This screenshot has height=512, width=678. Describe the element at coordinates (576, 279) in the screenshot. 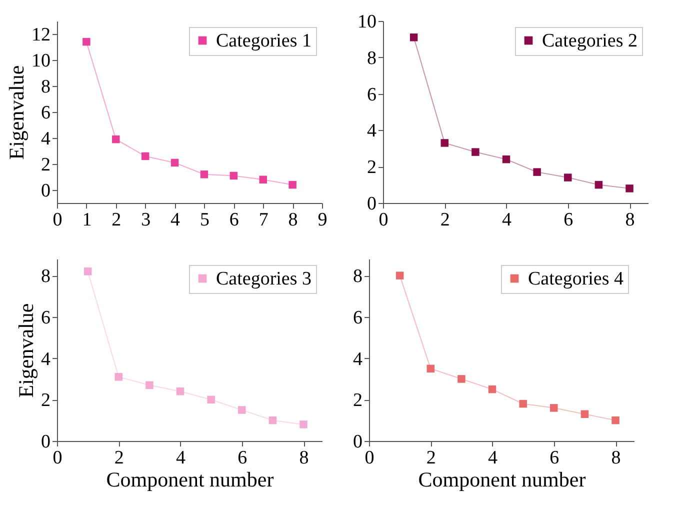

I see `legend-label: Categories 4` at that location.